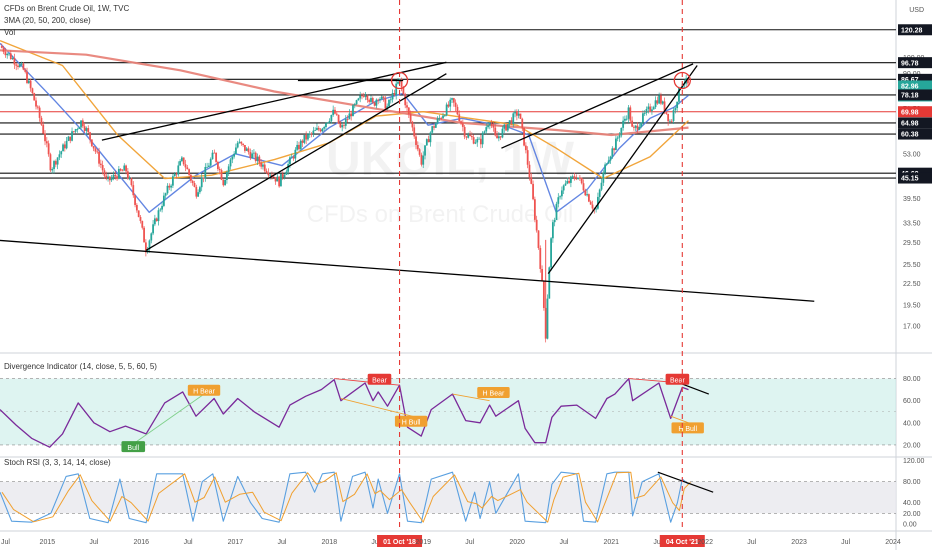 The height and width of the screenshot is (550, 932). Describe the element at coordinates (910, 63) in the screenshot. I see `price-tag-label: 96.78` at that location.